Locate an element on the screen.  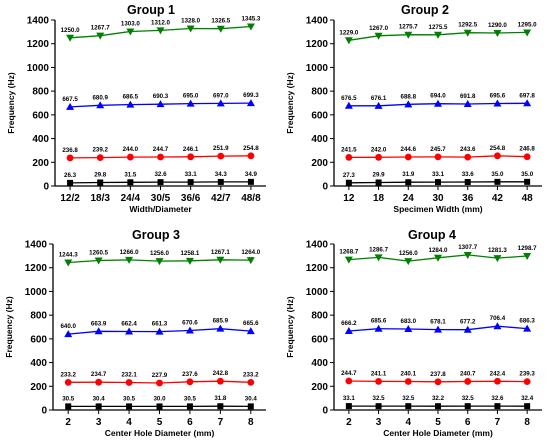
x-tick-label: 5 is located at coordinates (160, 422).